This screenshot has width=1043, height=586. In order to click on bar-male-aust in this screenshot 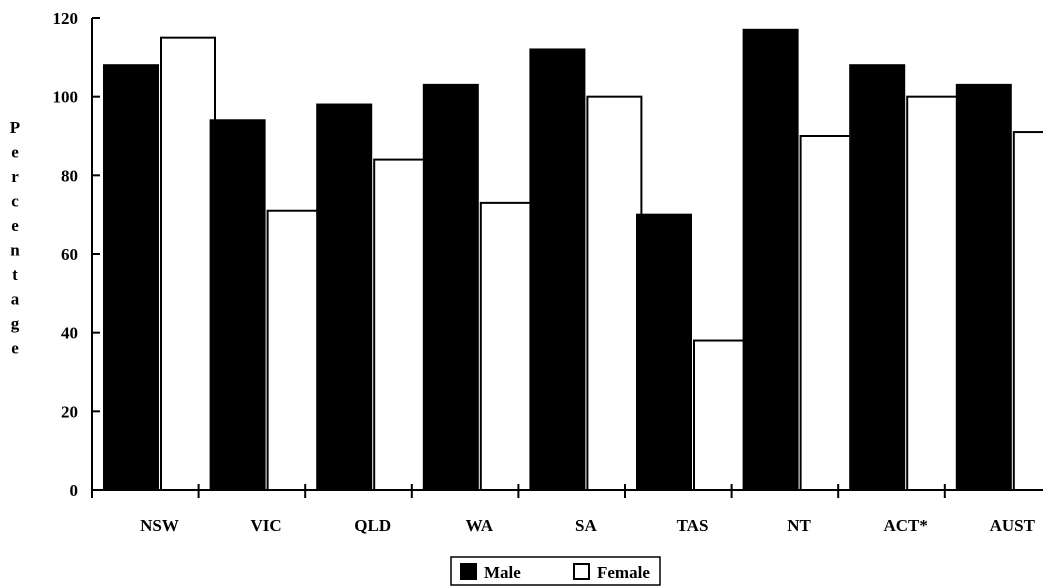, I will do `click(983, 287)`.